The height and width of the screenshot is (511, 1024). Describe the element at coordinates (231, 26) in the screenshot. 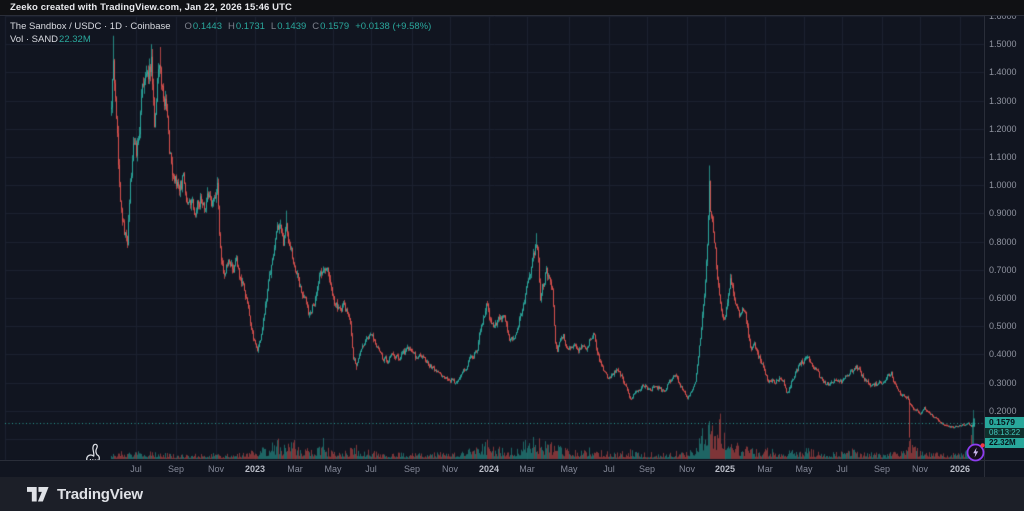

I see `legend-high-label: H` at that location.